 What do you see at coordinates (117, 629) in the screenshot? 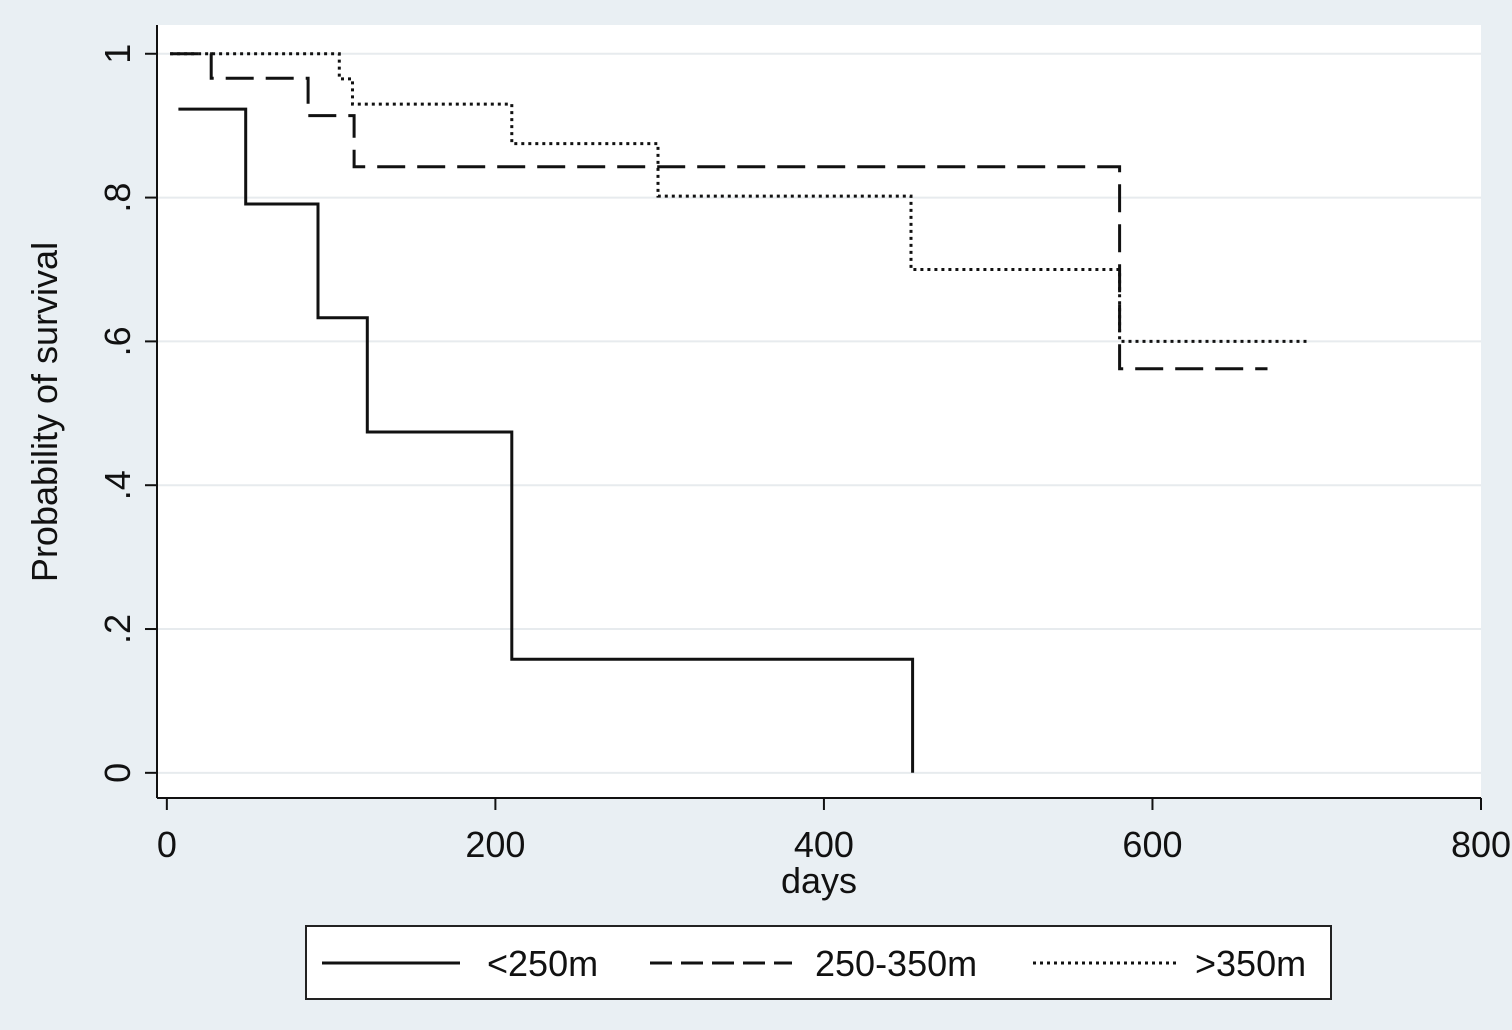
I see `y-tick-label-1: .2` at bounding box center [117, 629].